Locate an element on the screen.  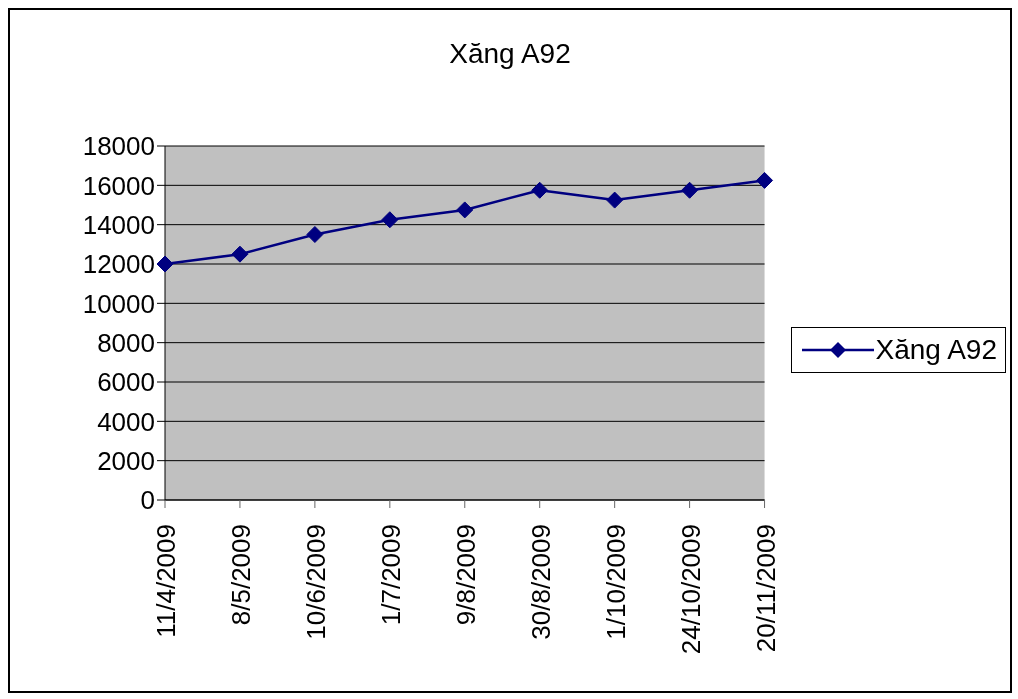
y-tick-label: 8000 is located at coordinates (126, 342).